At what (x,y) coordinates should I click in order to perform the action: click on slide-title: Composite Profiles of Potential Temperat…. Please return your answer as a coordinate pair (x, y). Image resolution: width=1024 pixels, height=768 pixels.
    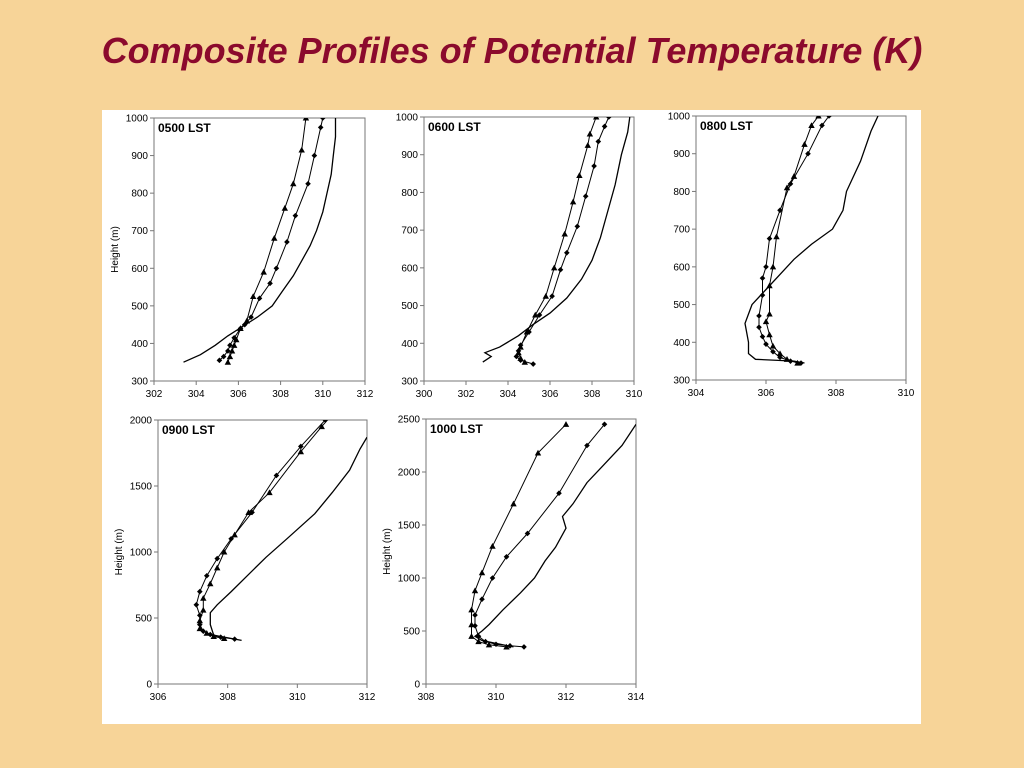
    Looking at the image, I should click on (512, 50).